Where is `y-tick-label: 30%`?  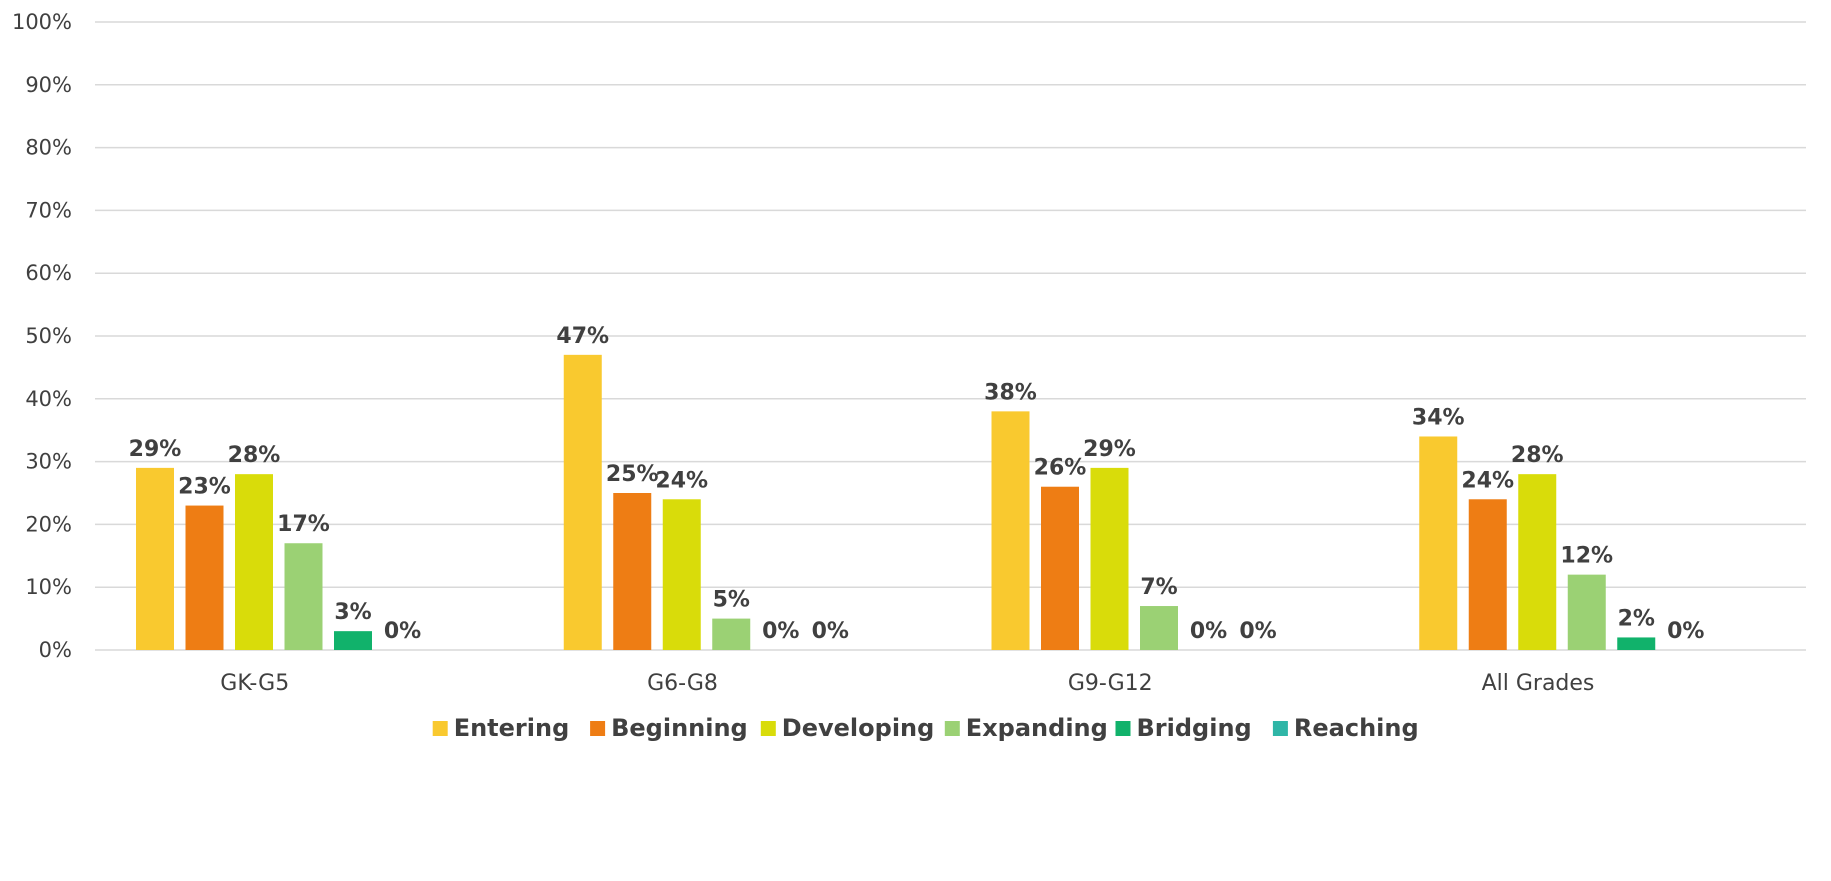 y-tick-label: 30% is located at coordinates (48, 462).